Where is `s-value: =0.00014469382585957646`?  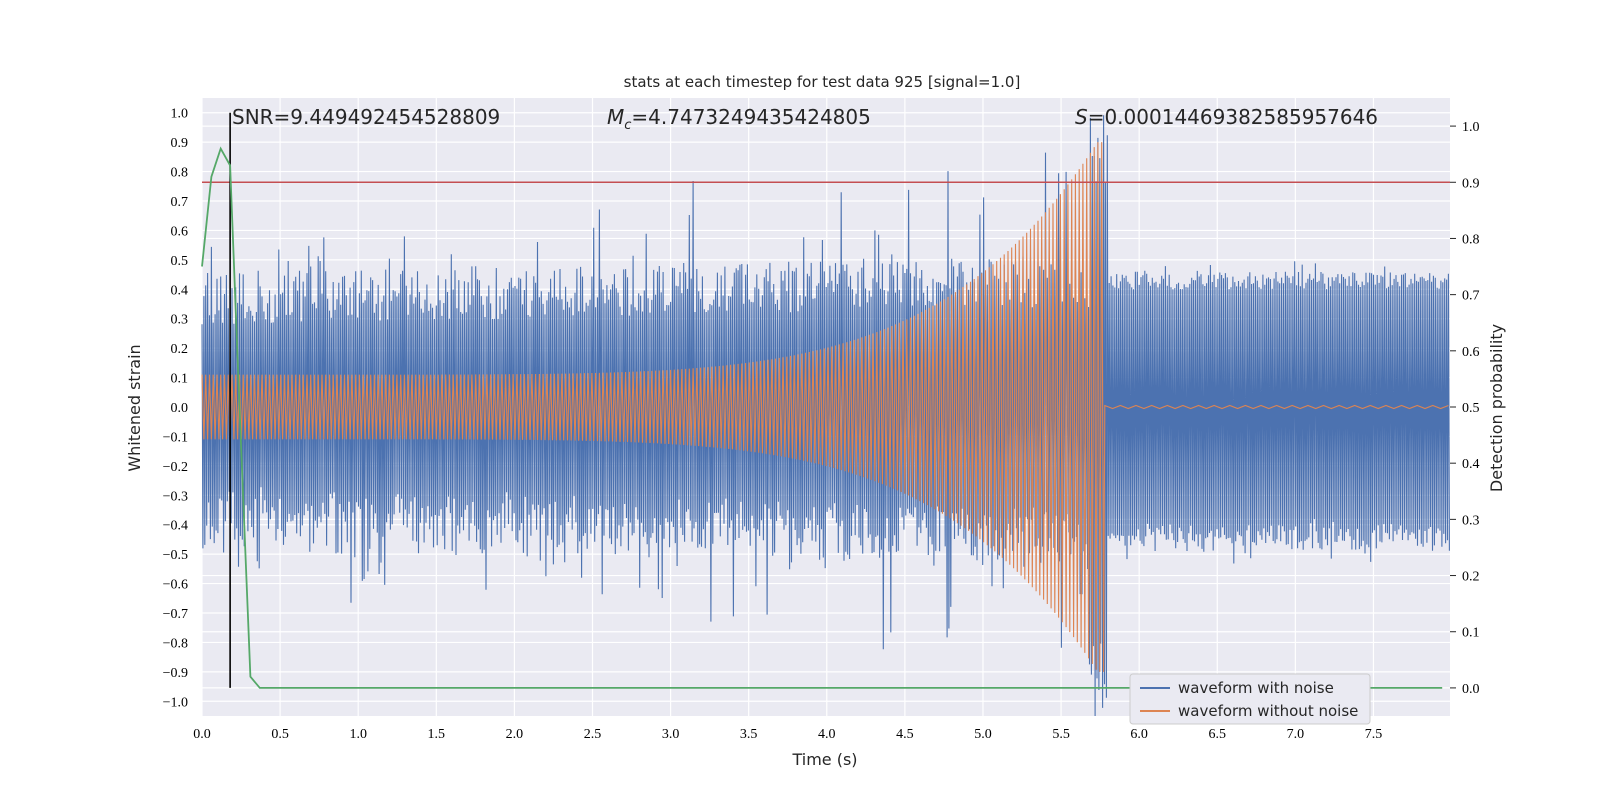 s-value: =0.00014469382585957646 is located at coordinates (1233, 117).